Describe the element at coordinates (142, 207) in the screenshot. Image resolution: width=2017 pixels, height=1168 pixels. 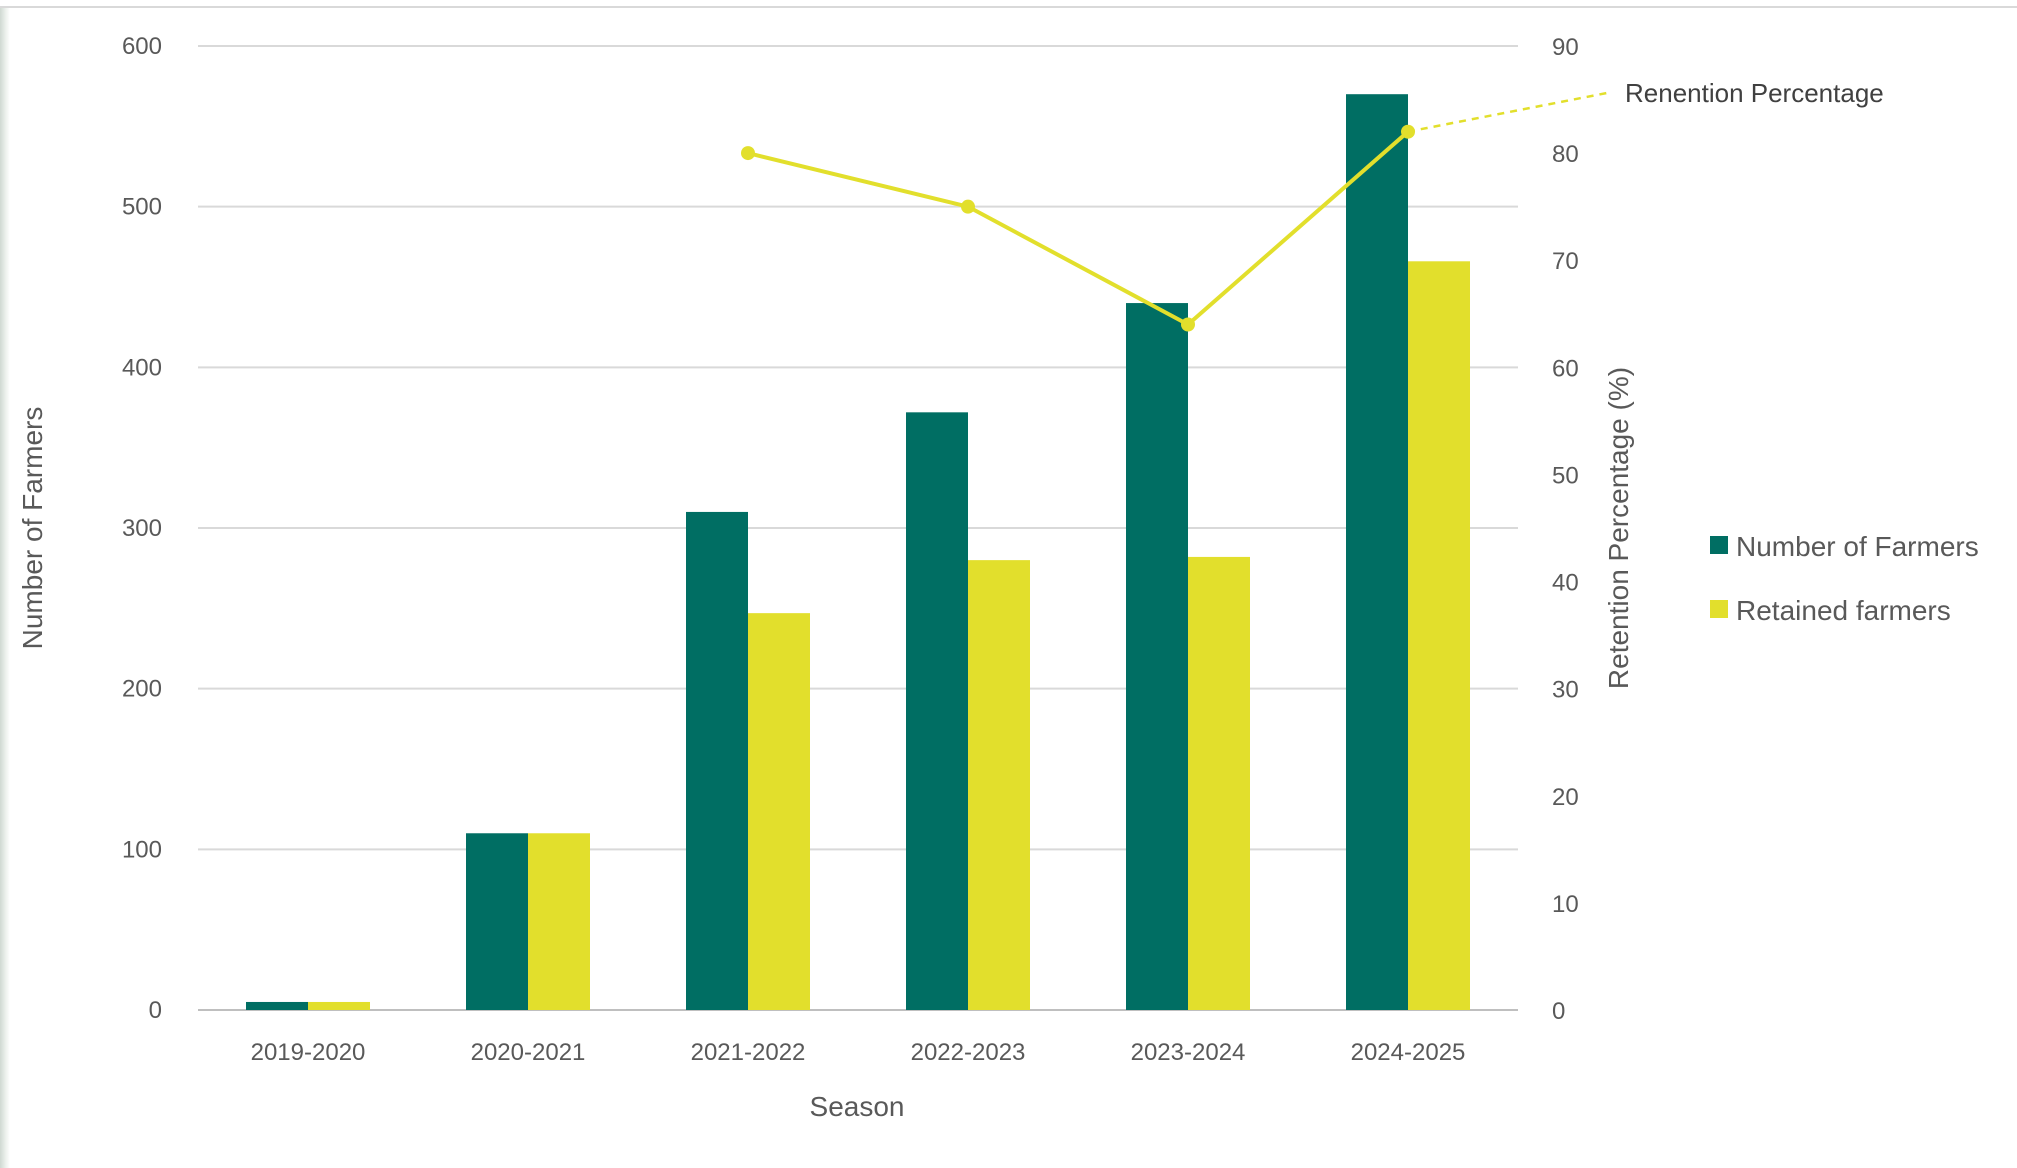
I see `y-tick-label: 500` at that location.